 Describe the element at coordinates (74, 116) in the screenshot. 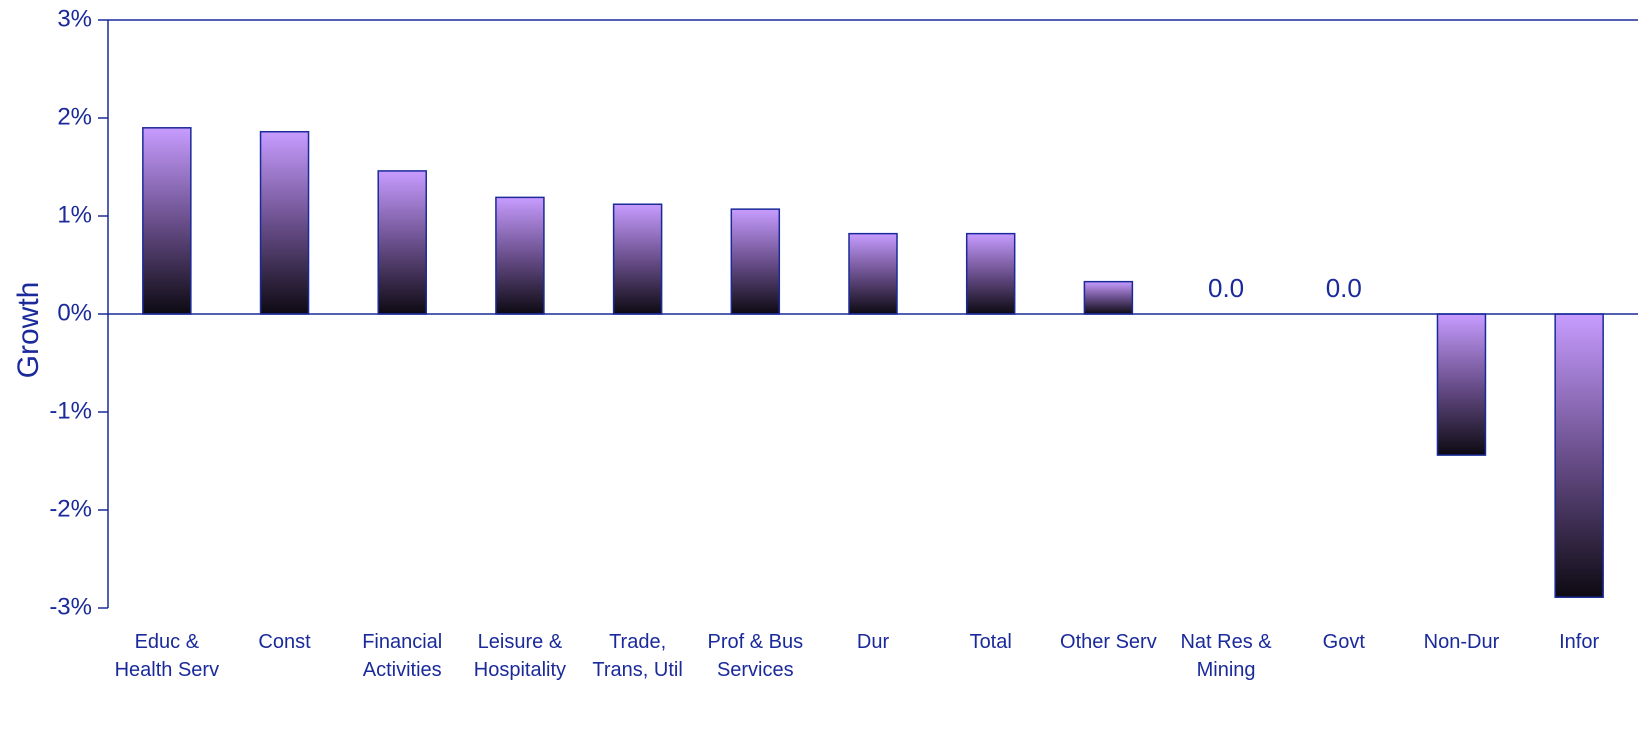

I see `y-tick-label: 2%` at that location.